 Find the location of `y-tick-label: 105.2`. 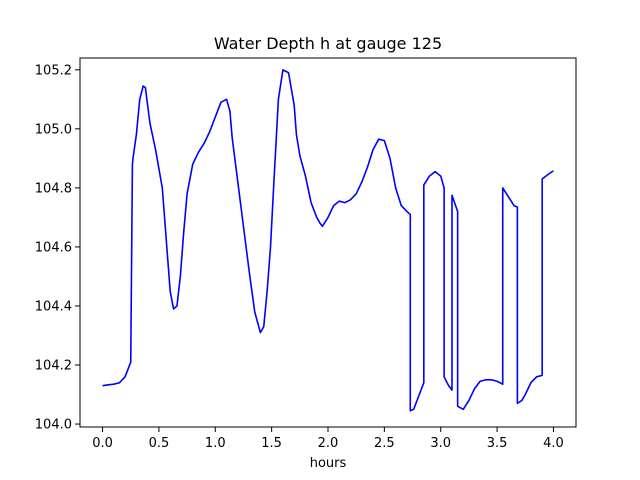

y-tick-label: 105.2 is located at coordinates (53, 70).